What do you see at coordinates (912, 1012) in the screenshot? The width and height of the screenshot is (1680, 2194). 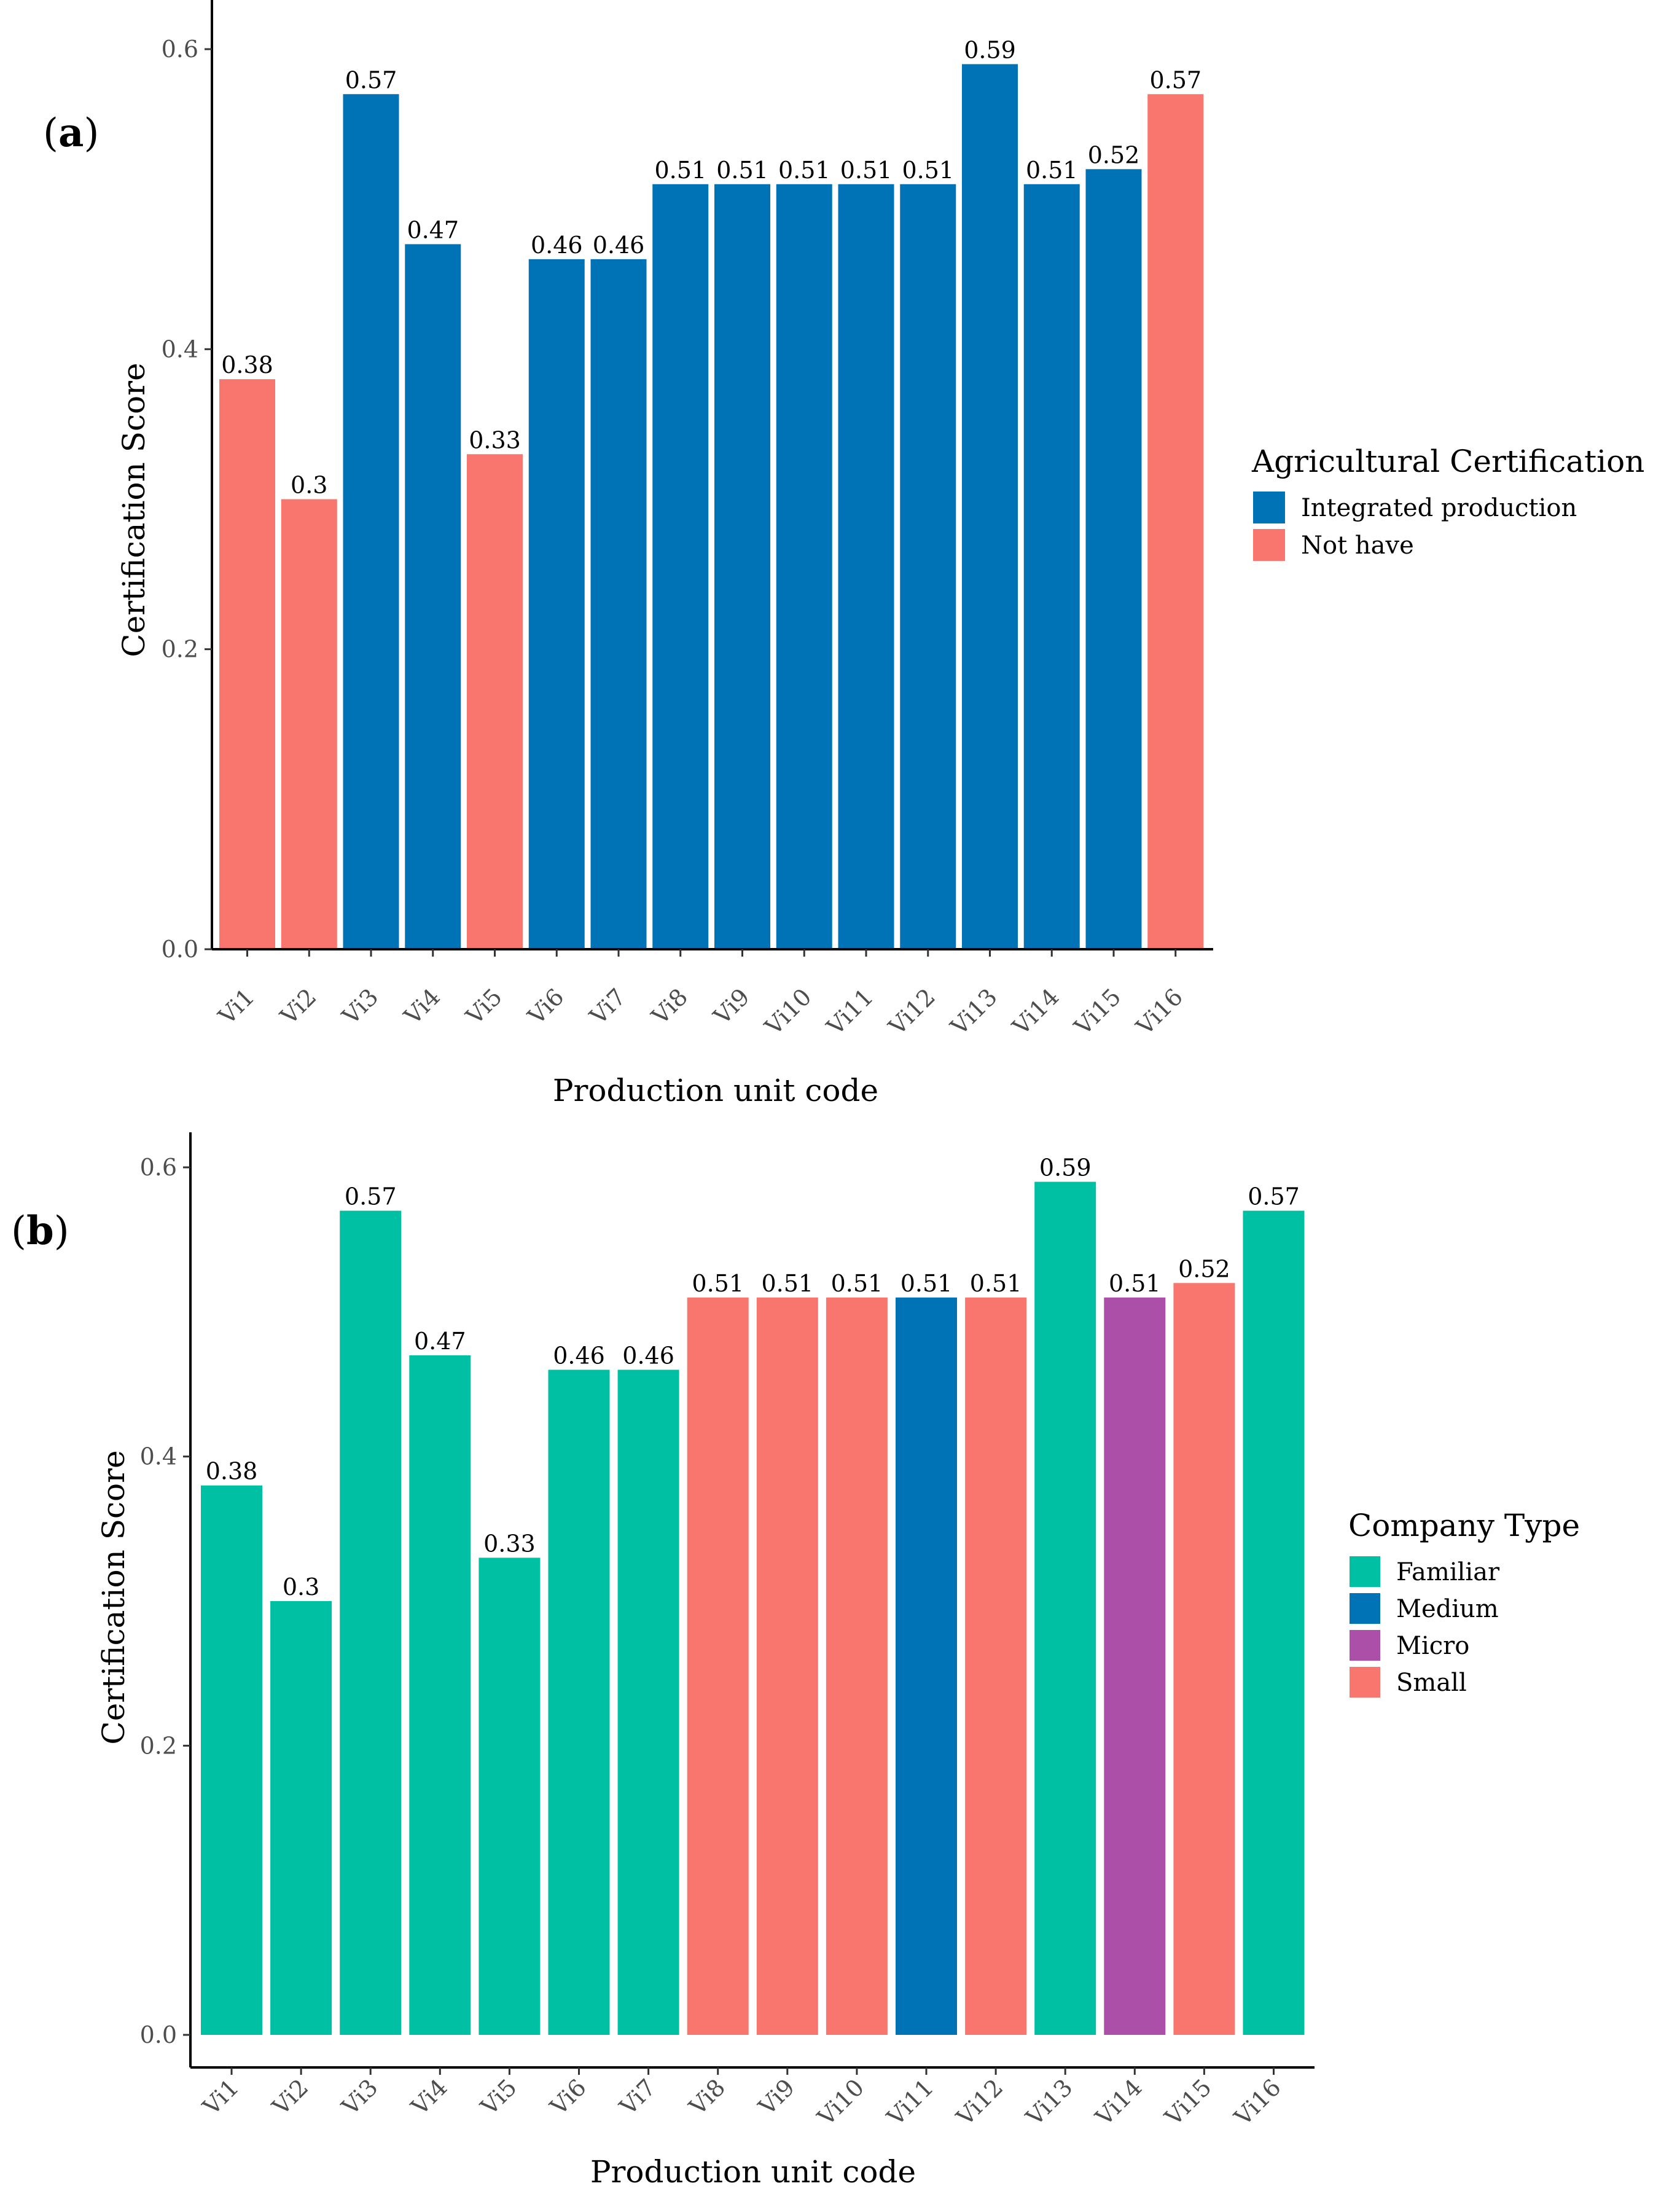 I see `x-tick-label: Vi12` at bounding box center [912, 1012].